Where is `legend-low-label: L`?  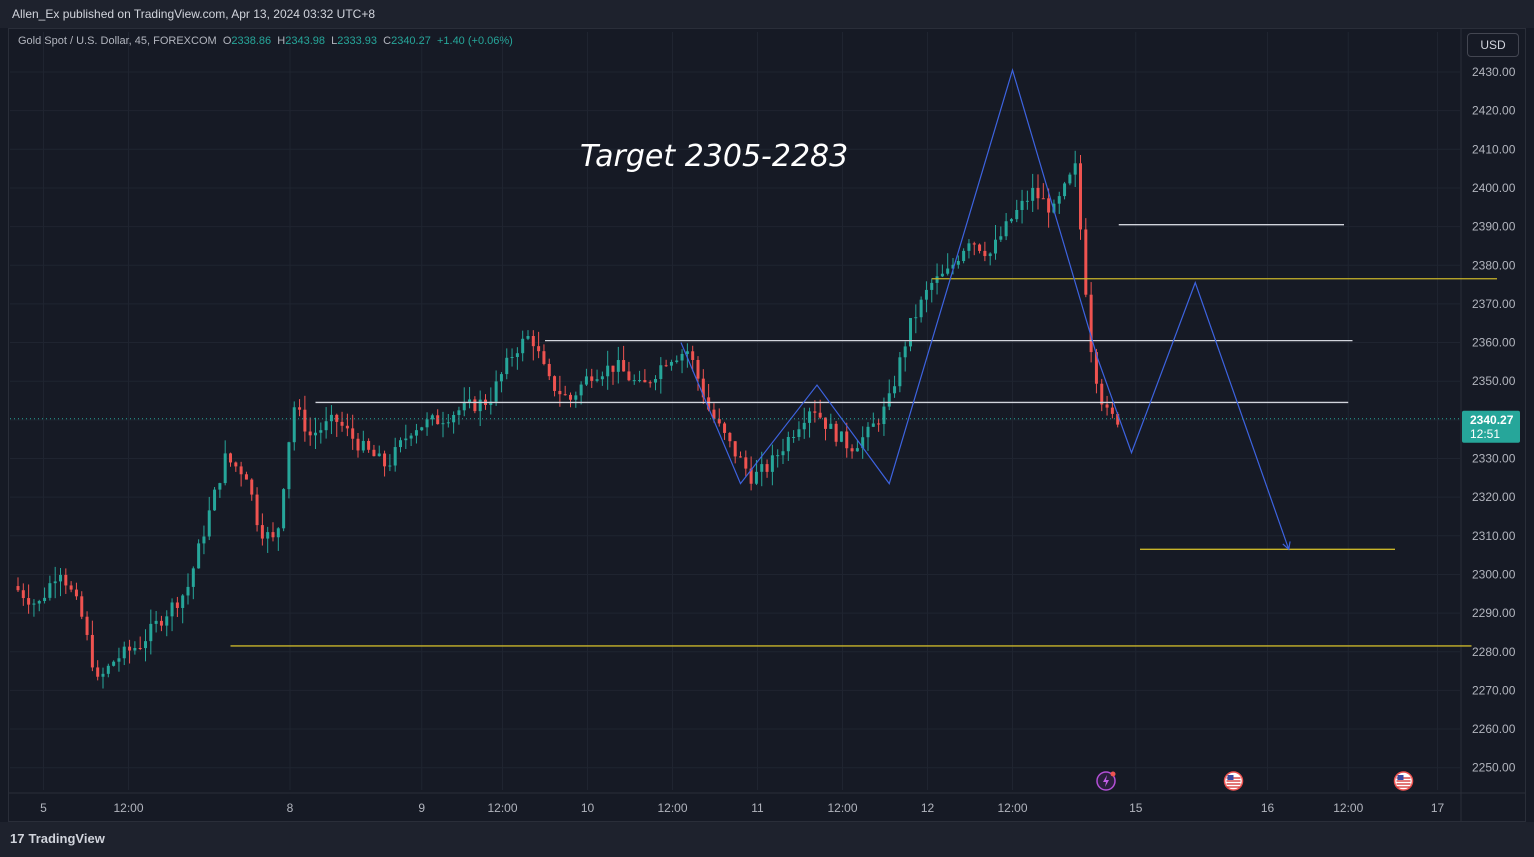 legend-low-label: L is located at coordinates (334, 41).